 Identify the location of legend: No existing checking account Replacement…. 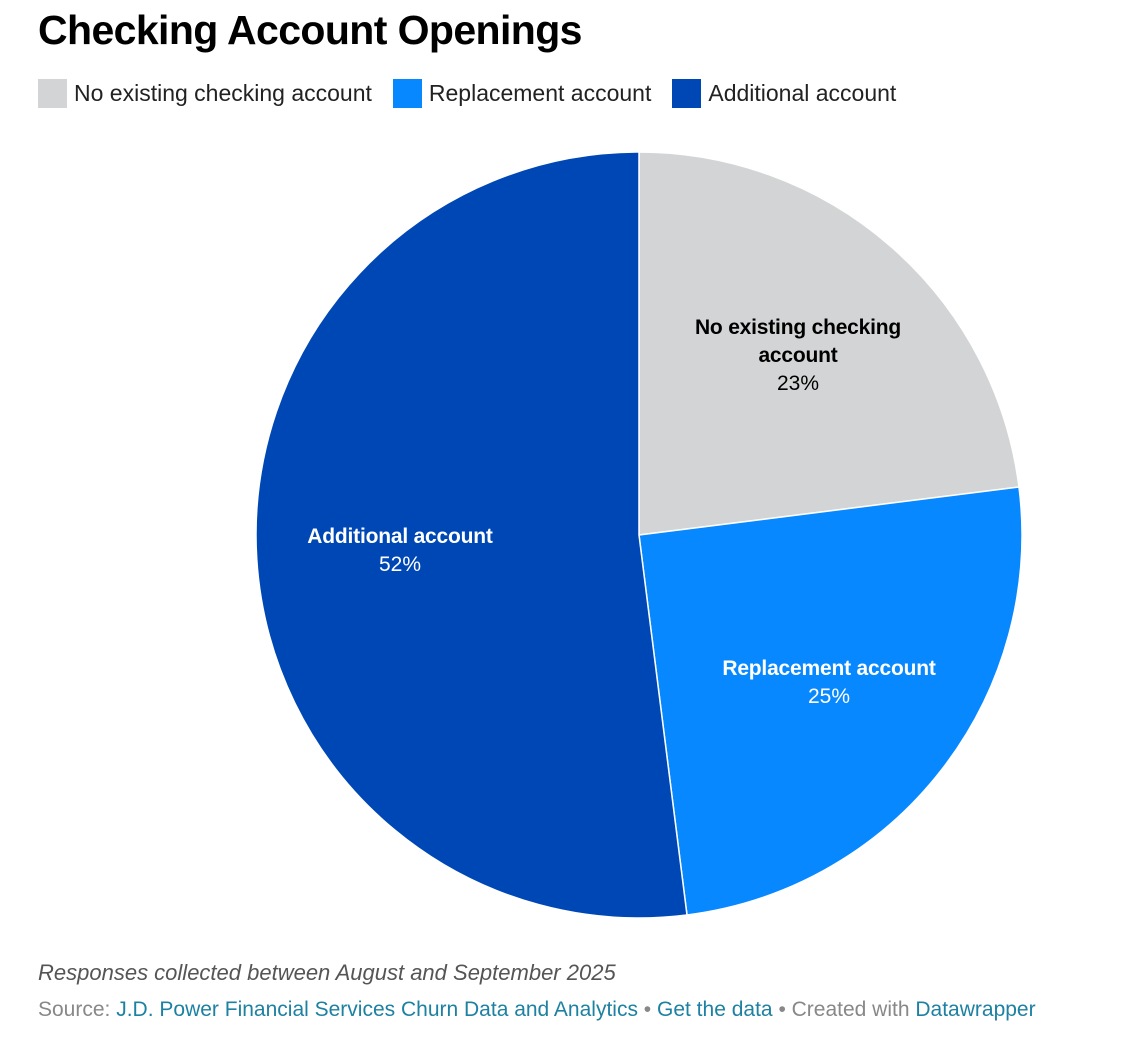
(477, 93).